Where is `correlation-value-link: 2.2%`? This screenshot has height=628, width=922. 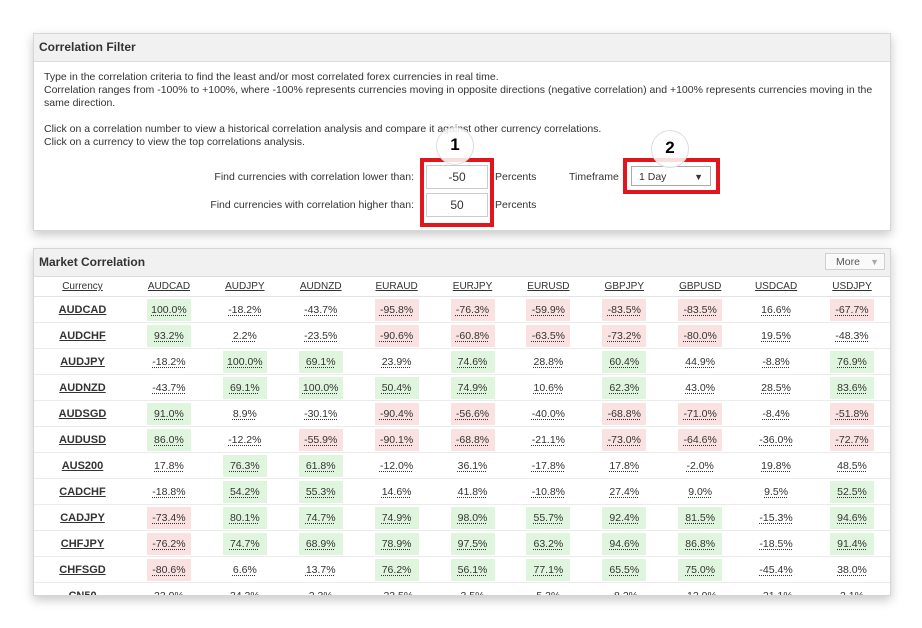
correlation-value-link: 2.2% is located at coordinates (244, 335).